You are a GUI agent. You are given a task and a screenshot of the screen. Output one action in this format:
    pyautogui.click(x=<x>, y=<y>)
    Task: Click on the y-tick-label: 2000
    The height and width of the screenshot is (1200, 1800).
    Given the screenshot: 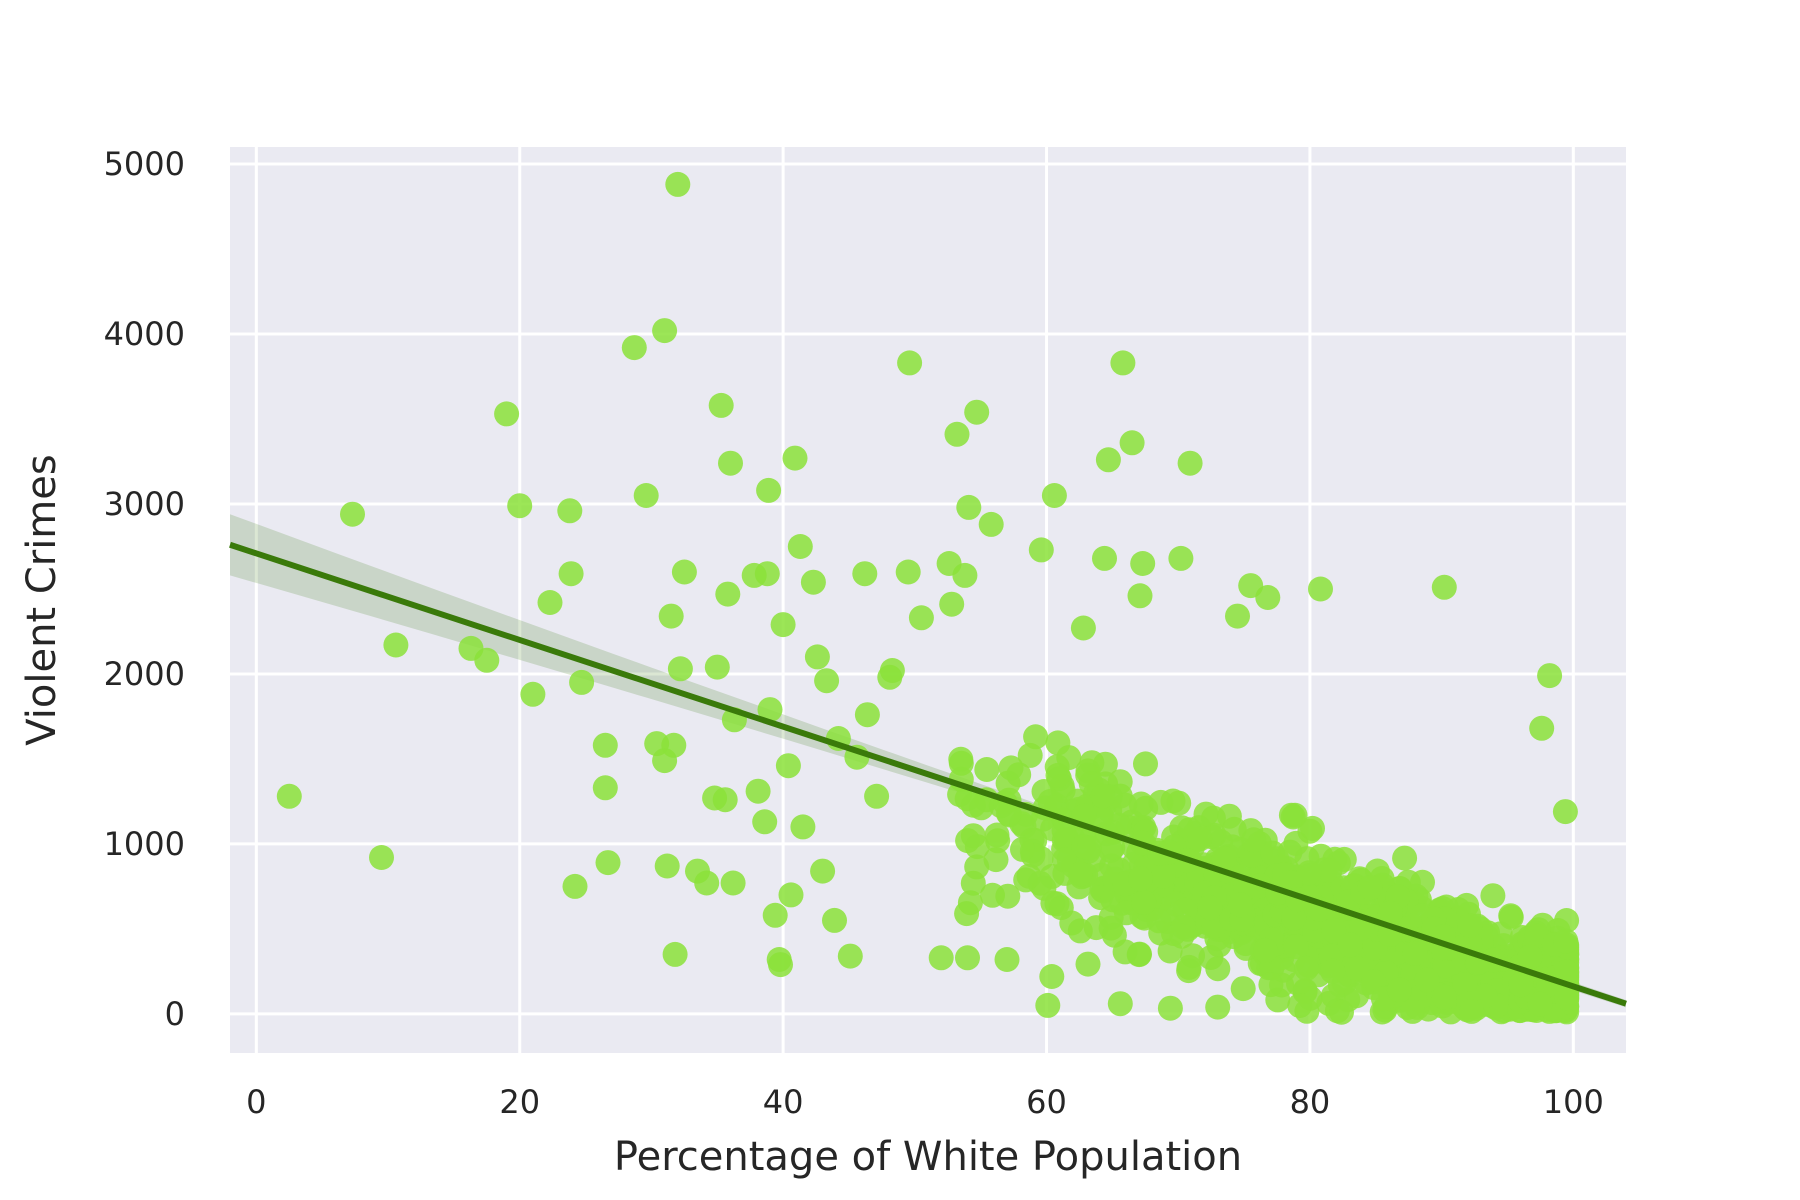 What is the action you would take?
    pyautogui.click(x=144, y=674)
    